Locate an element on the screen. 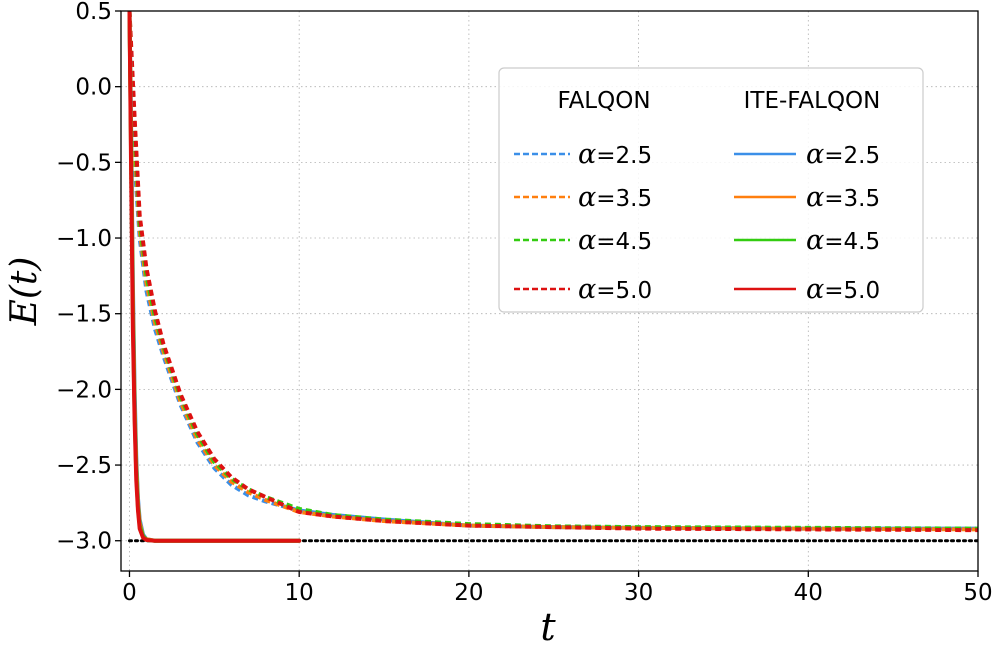  y-axis-title: E(t) is located at coordinates (24, 292).